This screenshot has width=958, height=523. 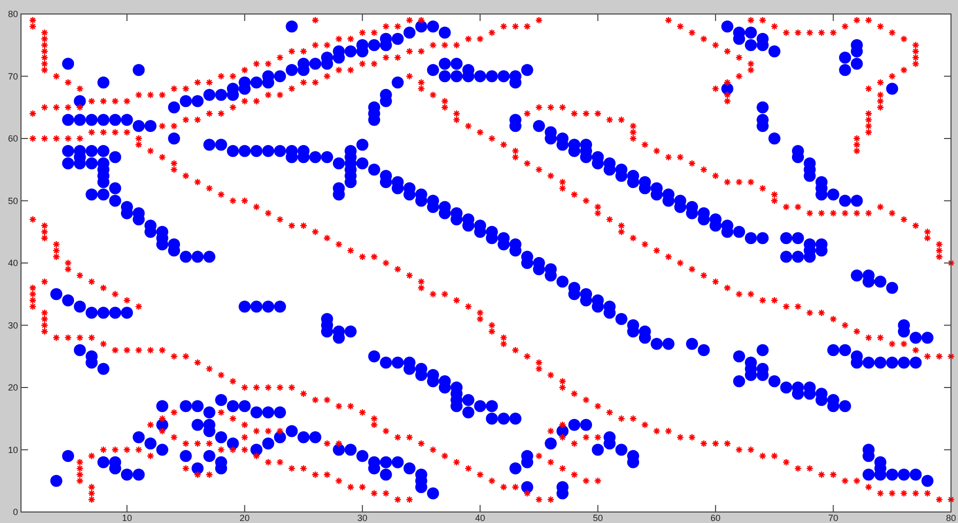 What do you see at coordinates (13, 201) in the screenshot?
I see `y-tick-label: 50` at bounding box center [13, 201].